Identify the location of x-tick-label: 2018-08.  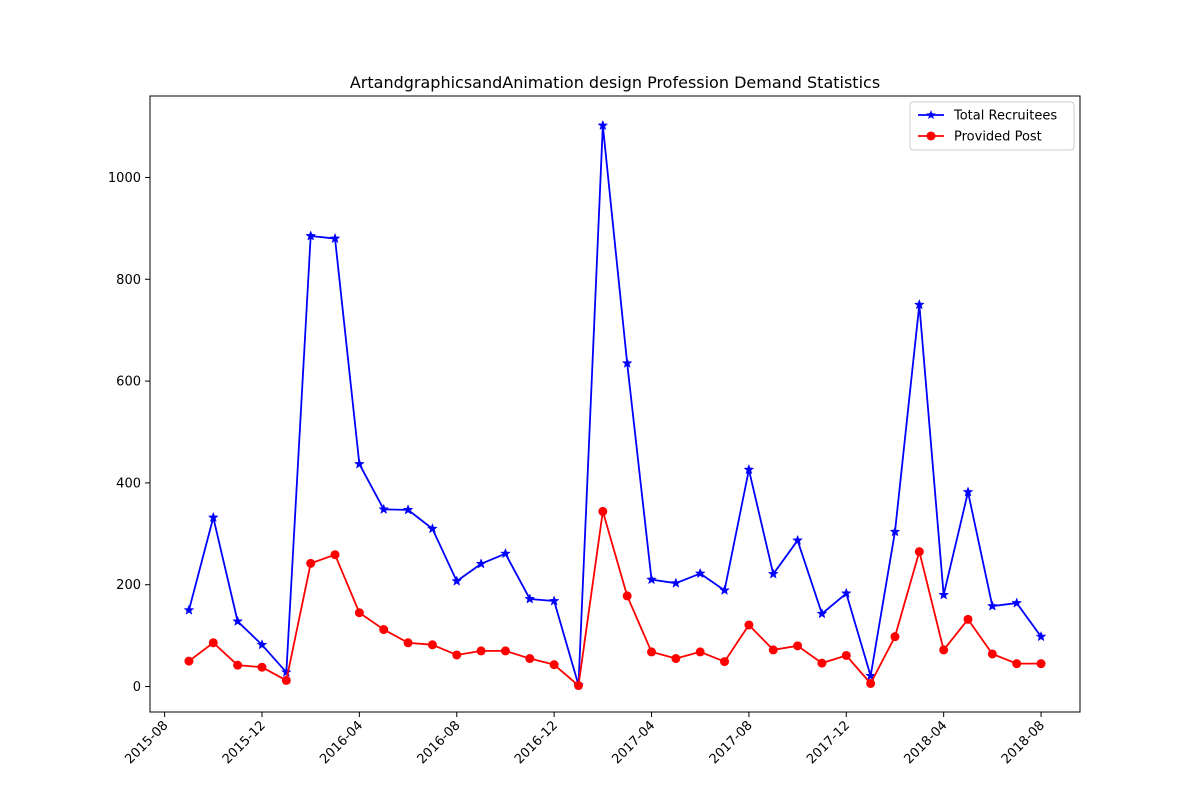
(1023, 742).